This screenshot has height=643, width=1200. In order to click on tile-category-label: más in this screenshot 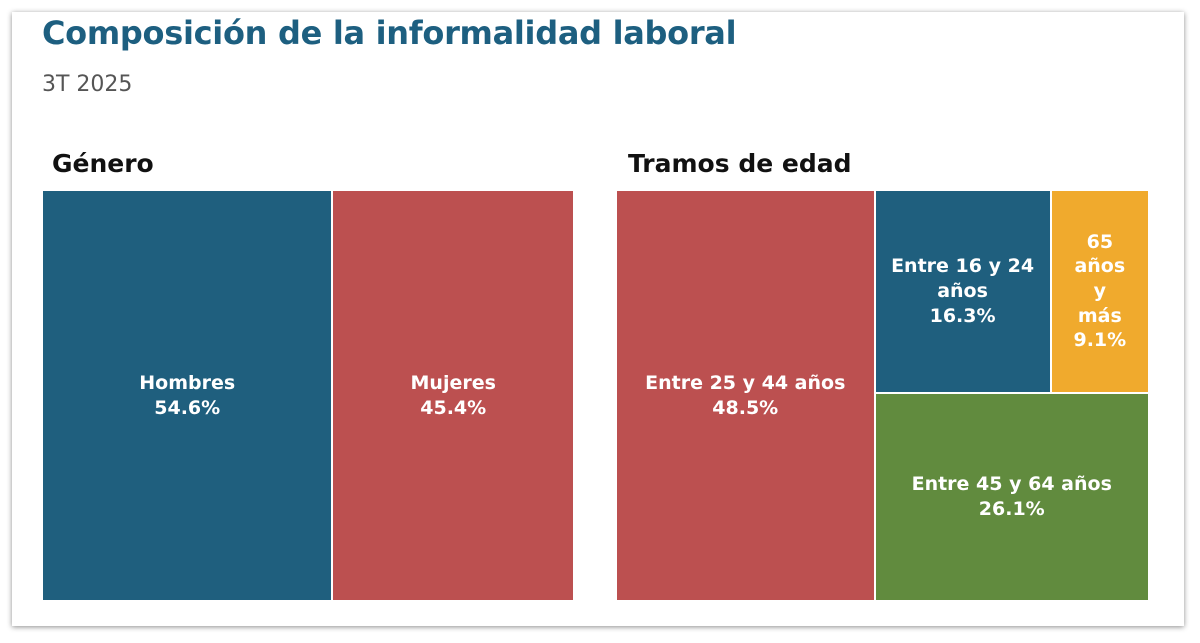, I will do `click(1099, 315)`.